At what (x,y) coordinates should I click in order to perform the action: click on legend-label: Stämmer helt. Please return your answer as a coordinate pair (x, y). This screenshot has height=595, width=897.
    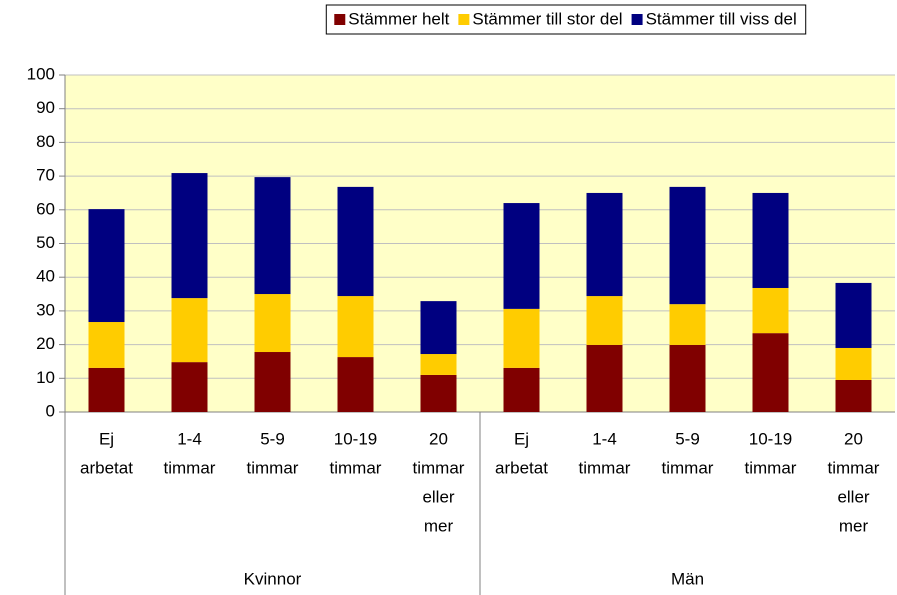
    Looking at the image, I should click on (398, 18).